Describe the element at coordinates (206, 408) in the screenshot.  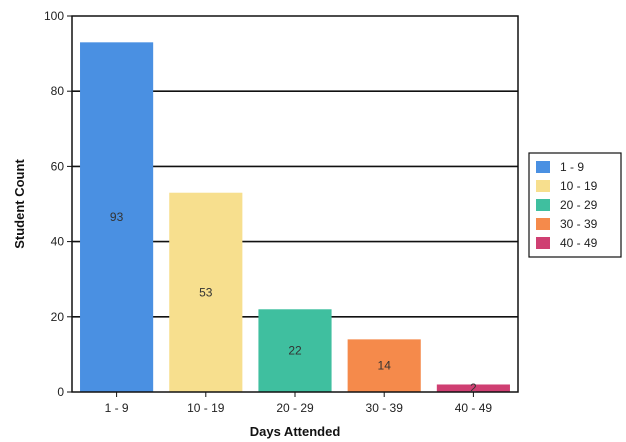
I see `x-tick-label: 10 - 19` at that location.